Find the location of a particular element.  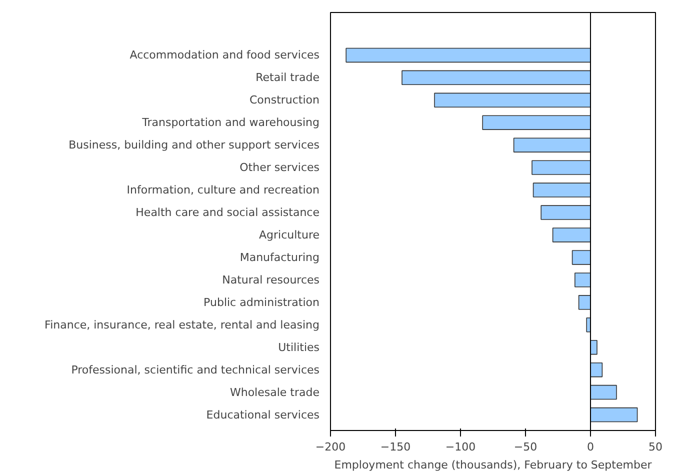

y-tick-label: Utilities is located at coordinates (299, 347).